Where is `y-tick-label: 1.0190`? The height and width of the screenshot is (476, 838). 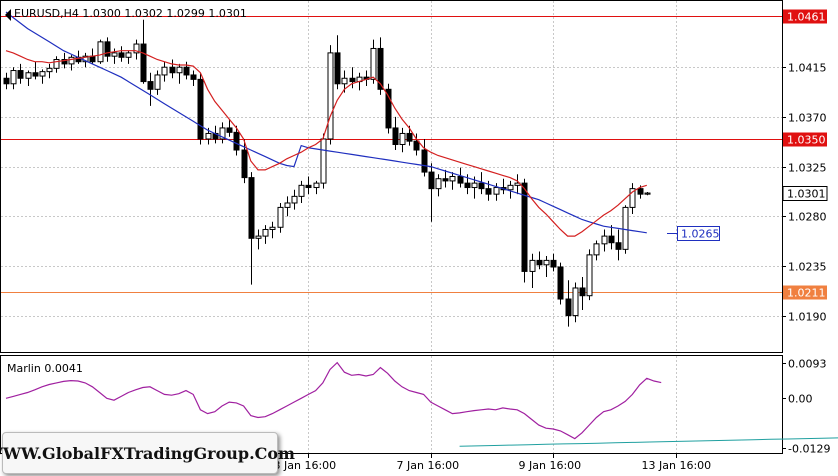
y-tick-label: 1.0190 is located at coordinates (807, 317).